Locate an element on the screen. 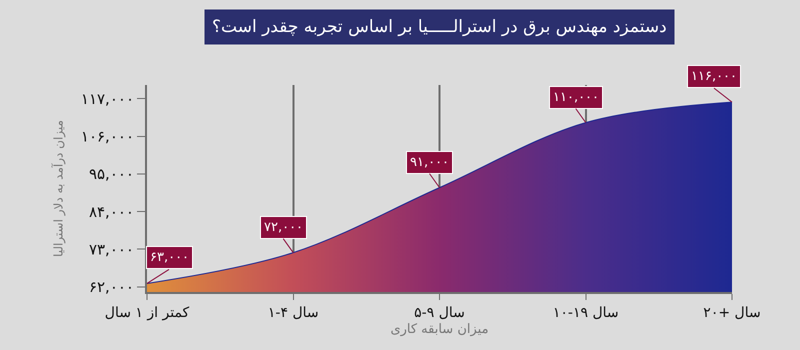  data-label: ۶۳,۰۰۰ is located at coordinates (170, 257).